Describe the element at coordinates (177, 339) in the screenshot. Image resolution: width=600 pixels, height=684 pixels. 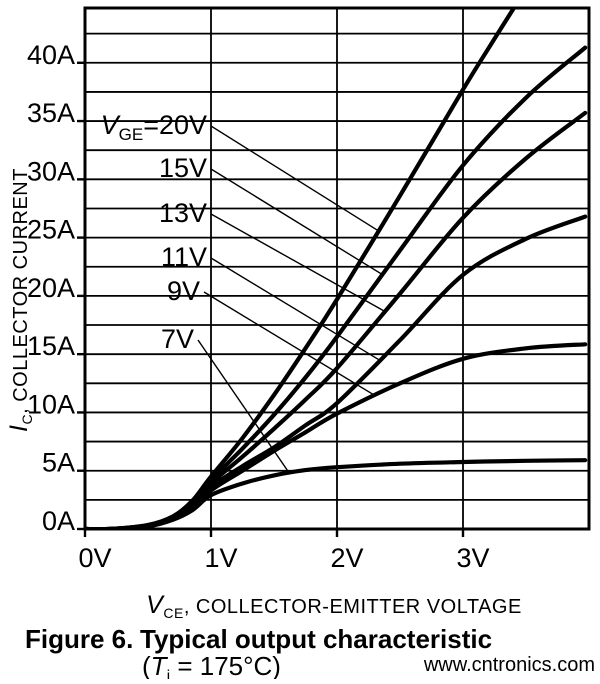
I see `curve-label-7V: 7V` at that location.